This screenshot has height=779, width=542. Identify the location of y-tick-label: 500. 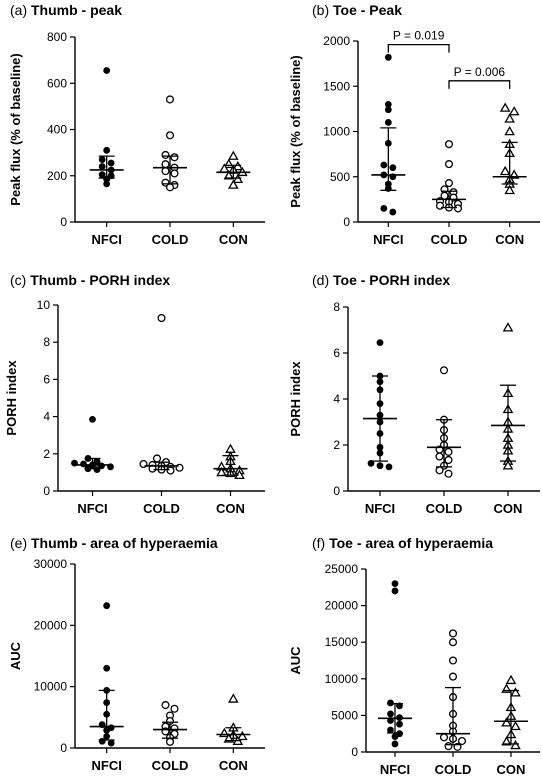
(340, 177).